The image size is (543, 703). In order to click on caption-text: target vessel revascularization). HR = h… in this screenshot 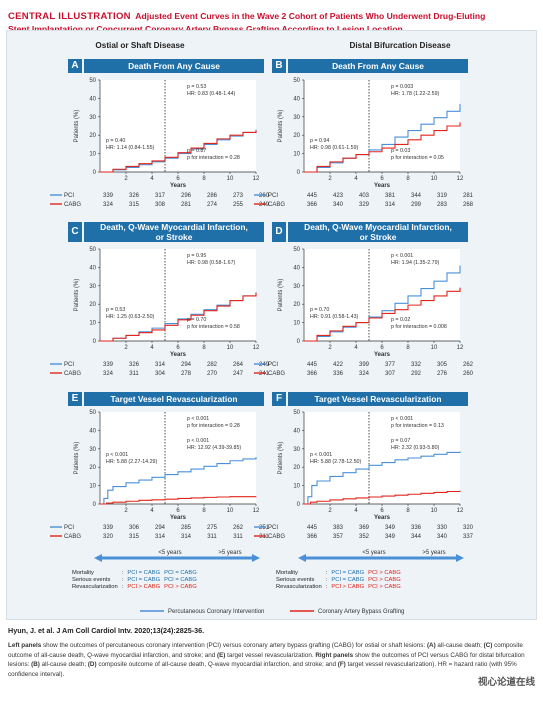, I will do `click(262, 669)`.